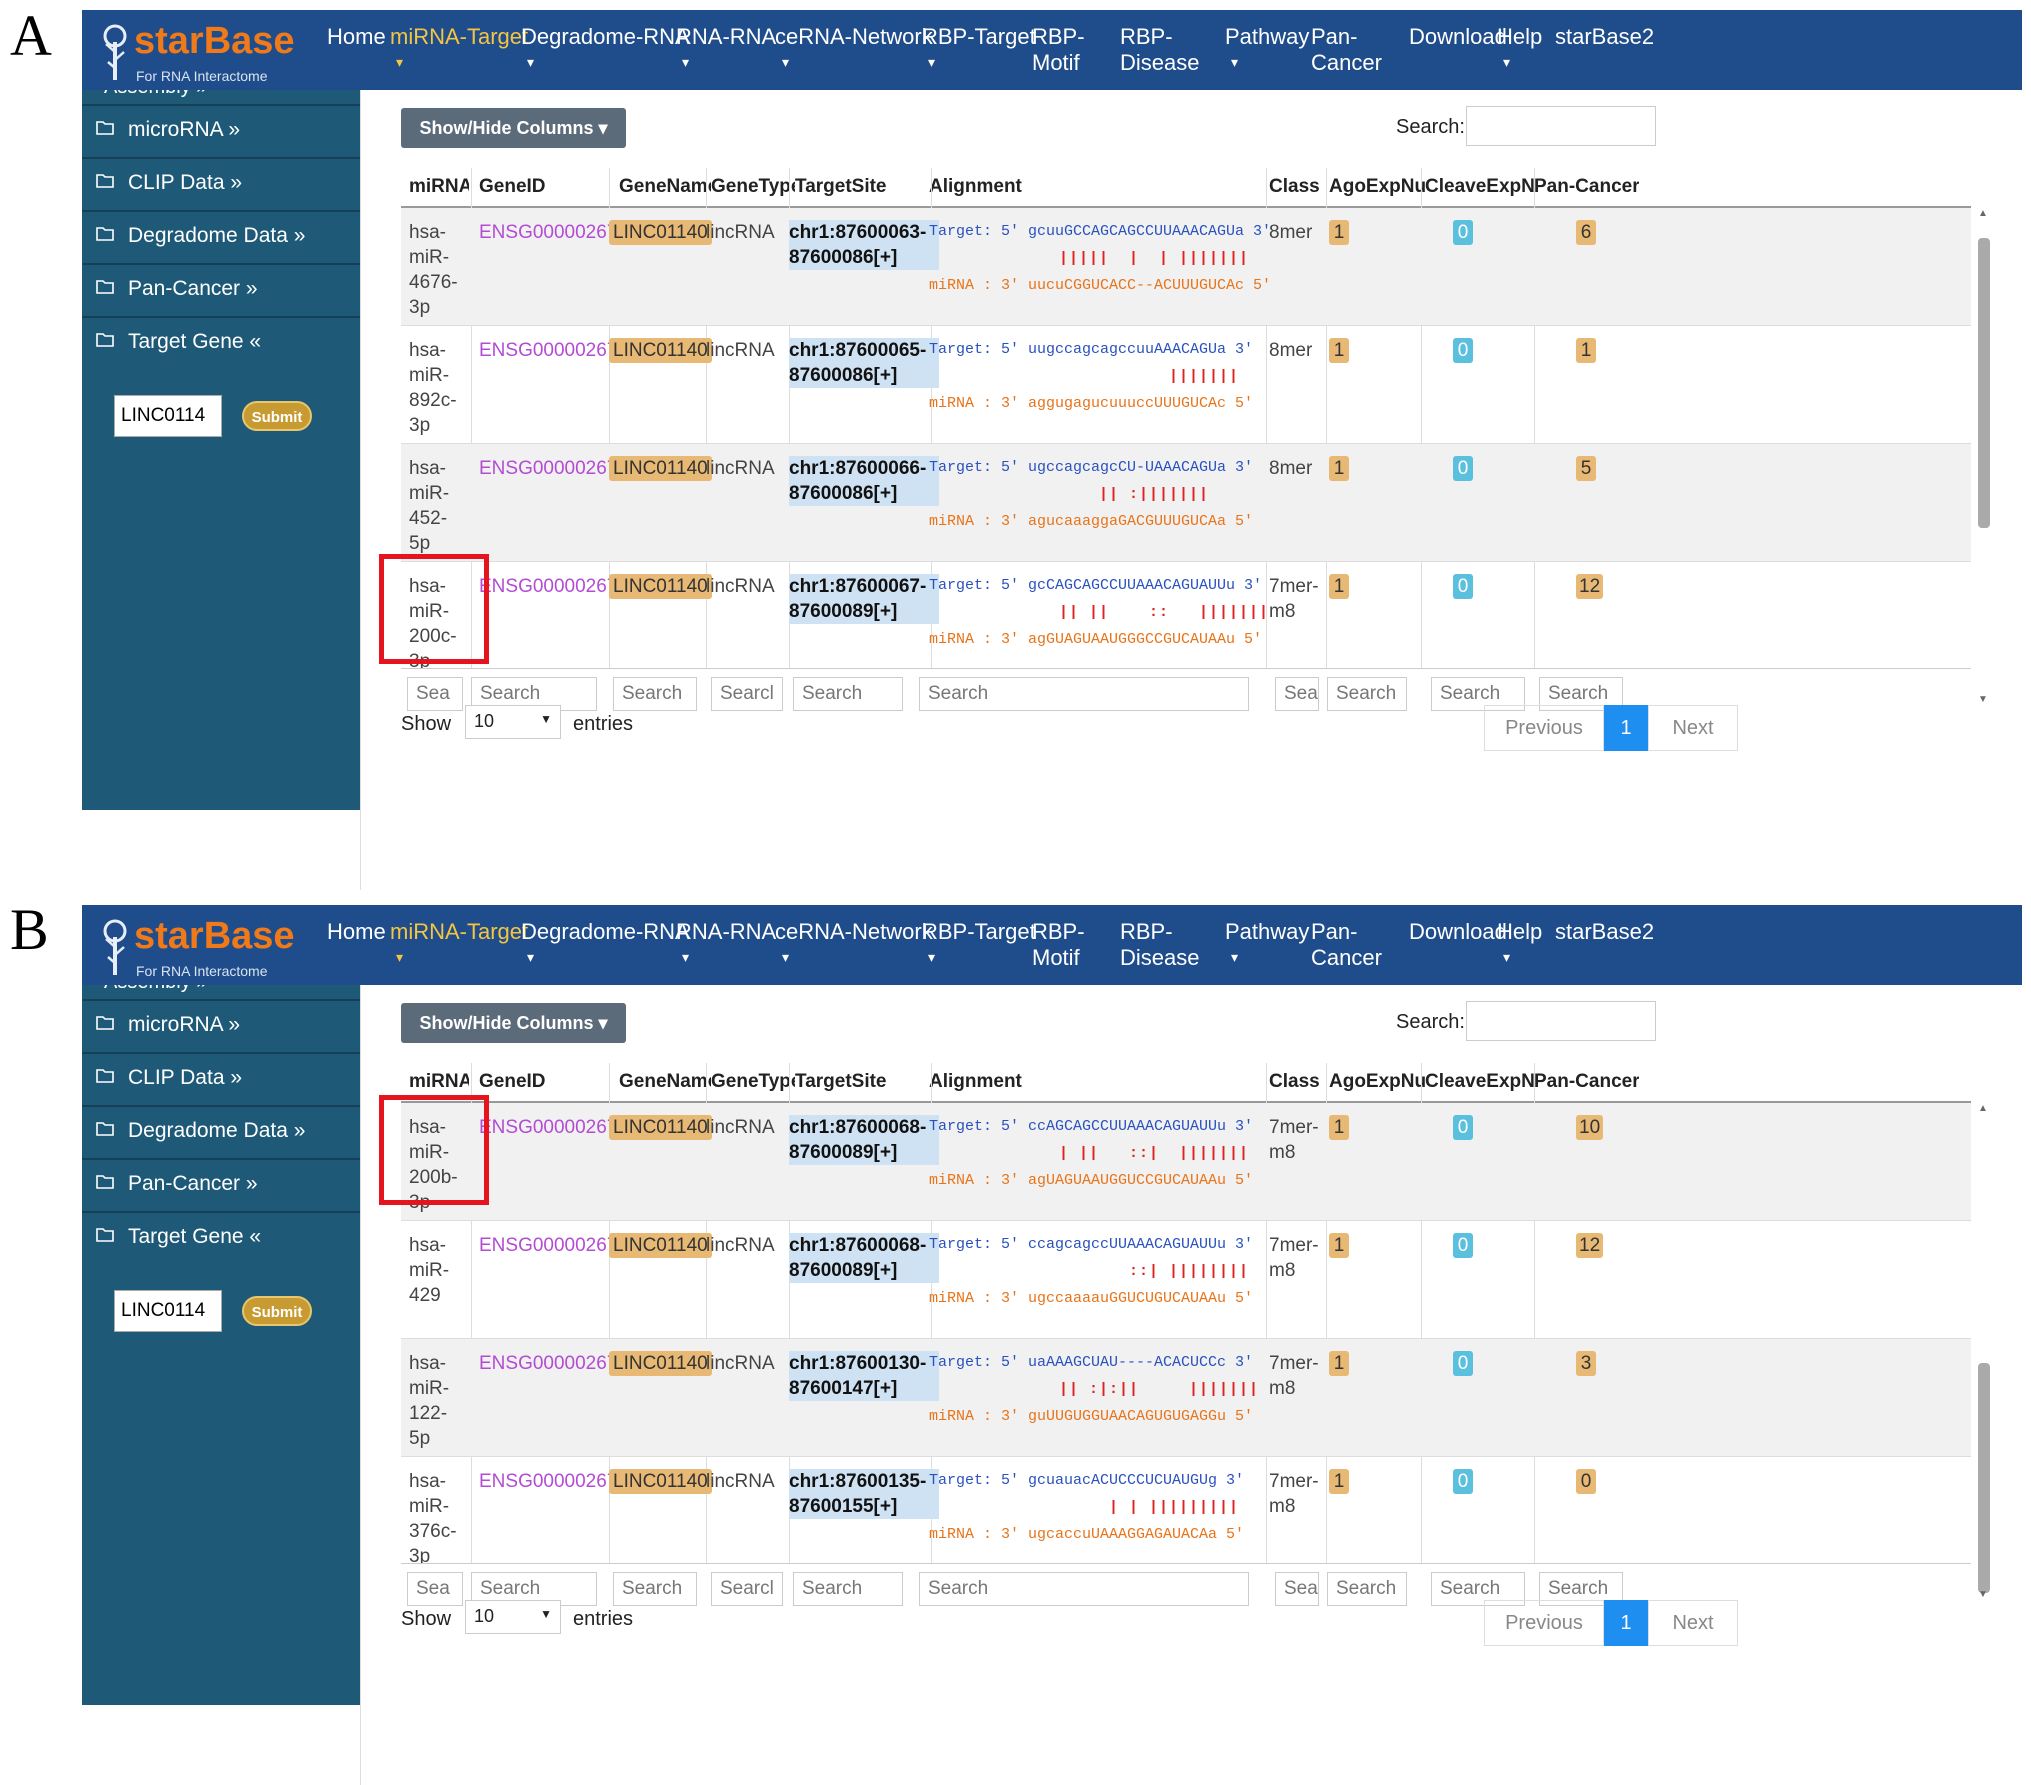  Describe the element at coordinates (1346, 944) in the screenshot. I see `nav-pan-cancer: Pan- Cancer` at that location.